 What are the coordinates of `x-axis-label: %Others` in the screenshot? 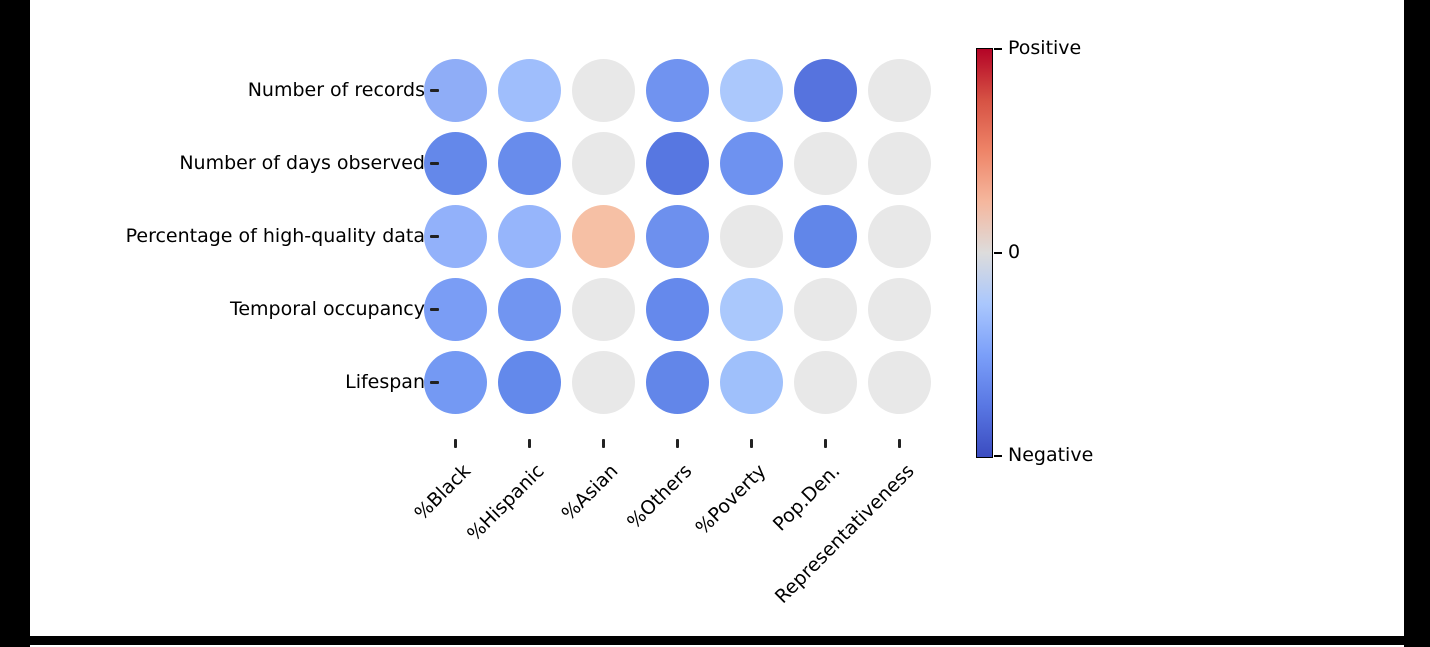 It's located at (660, 497).